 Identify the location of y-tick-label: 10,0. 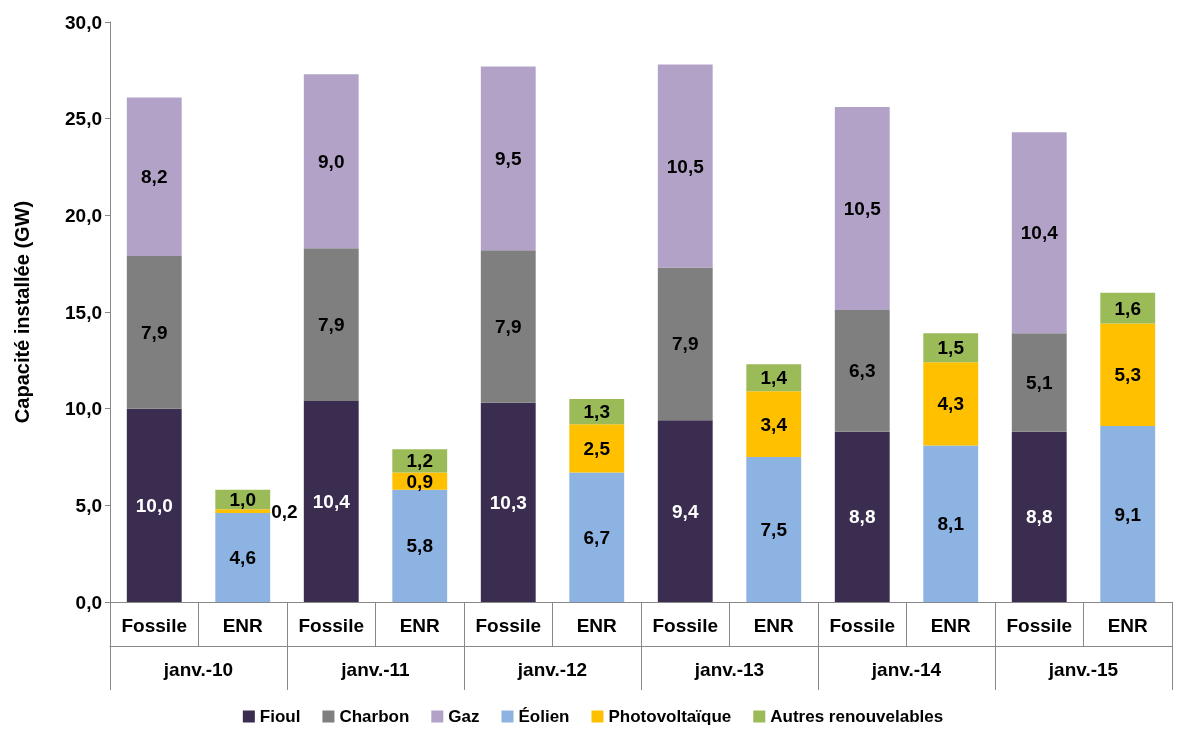
(83, 409).